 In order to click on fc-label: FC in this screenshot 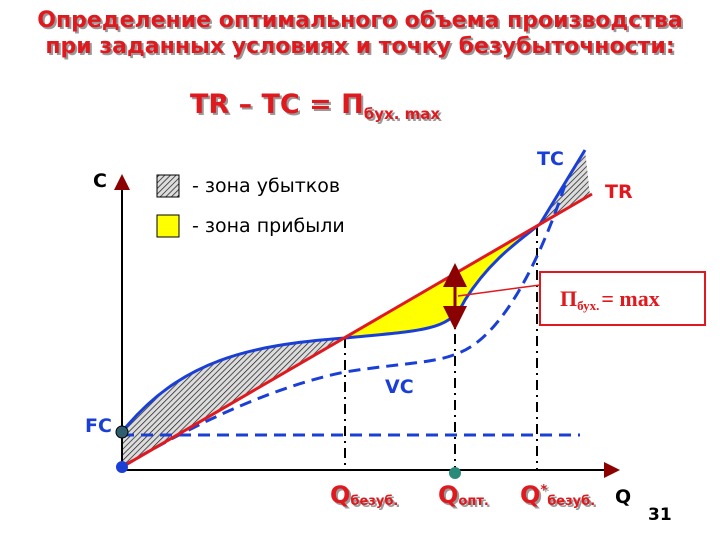, I will do `click(98, 426)`.